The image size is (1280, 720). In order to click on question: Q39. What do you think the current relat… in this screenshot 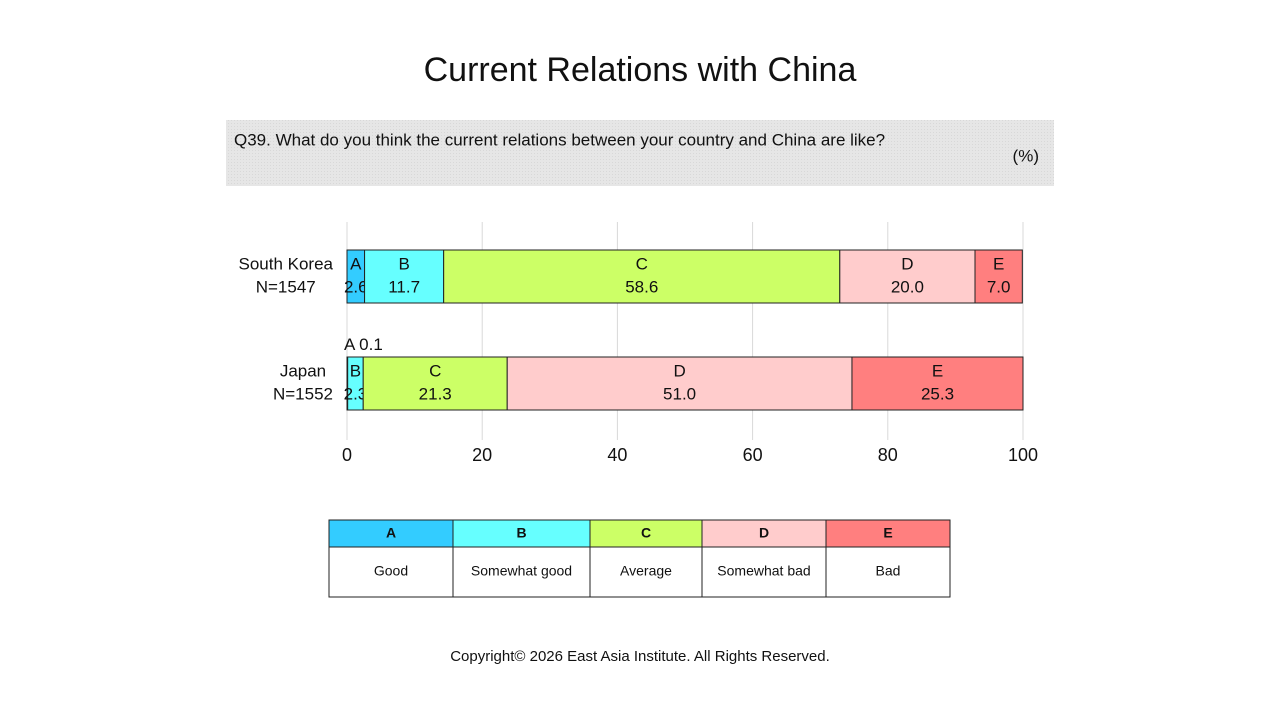, I will do `click(559, 139)`.